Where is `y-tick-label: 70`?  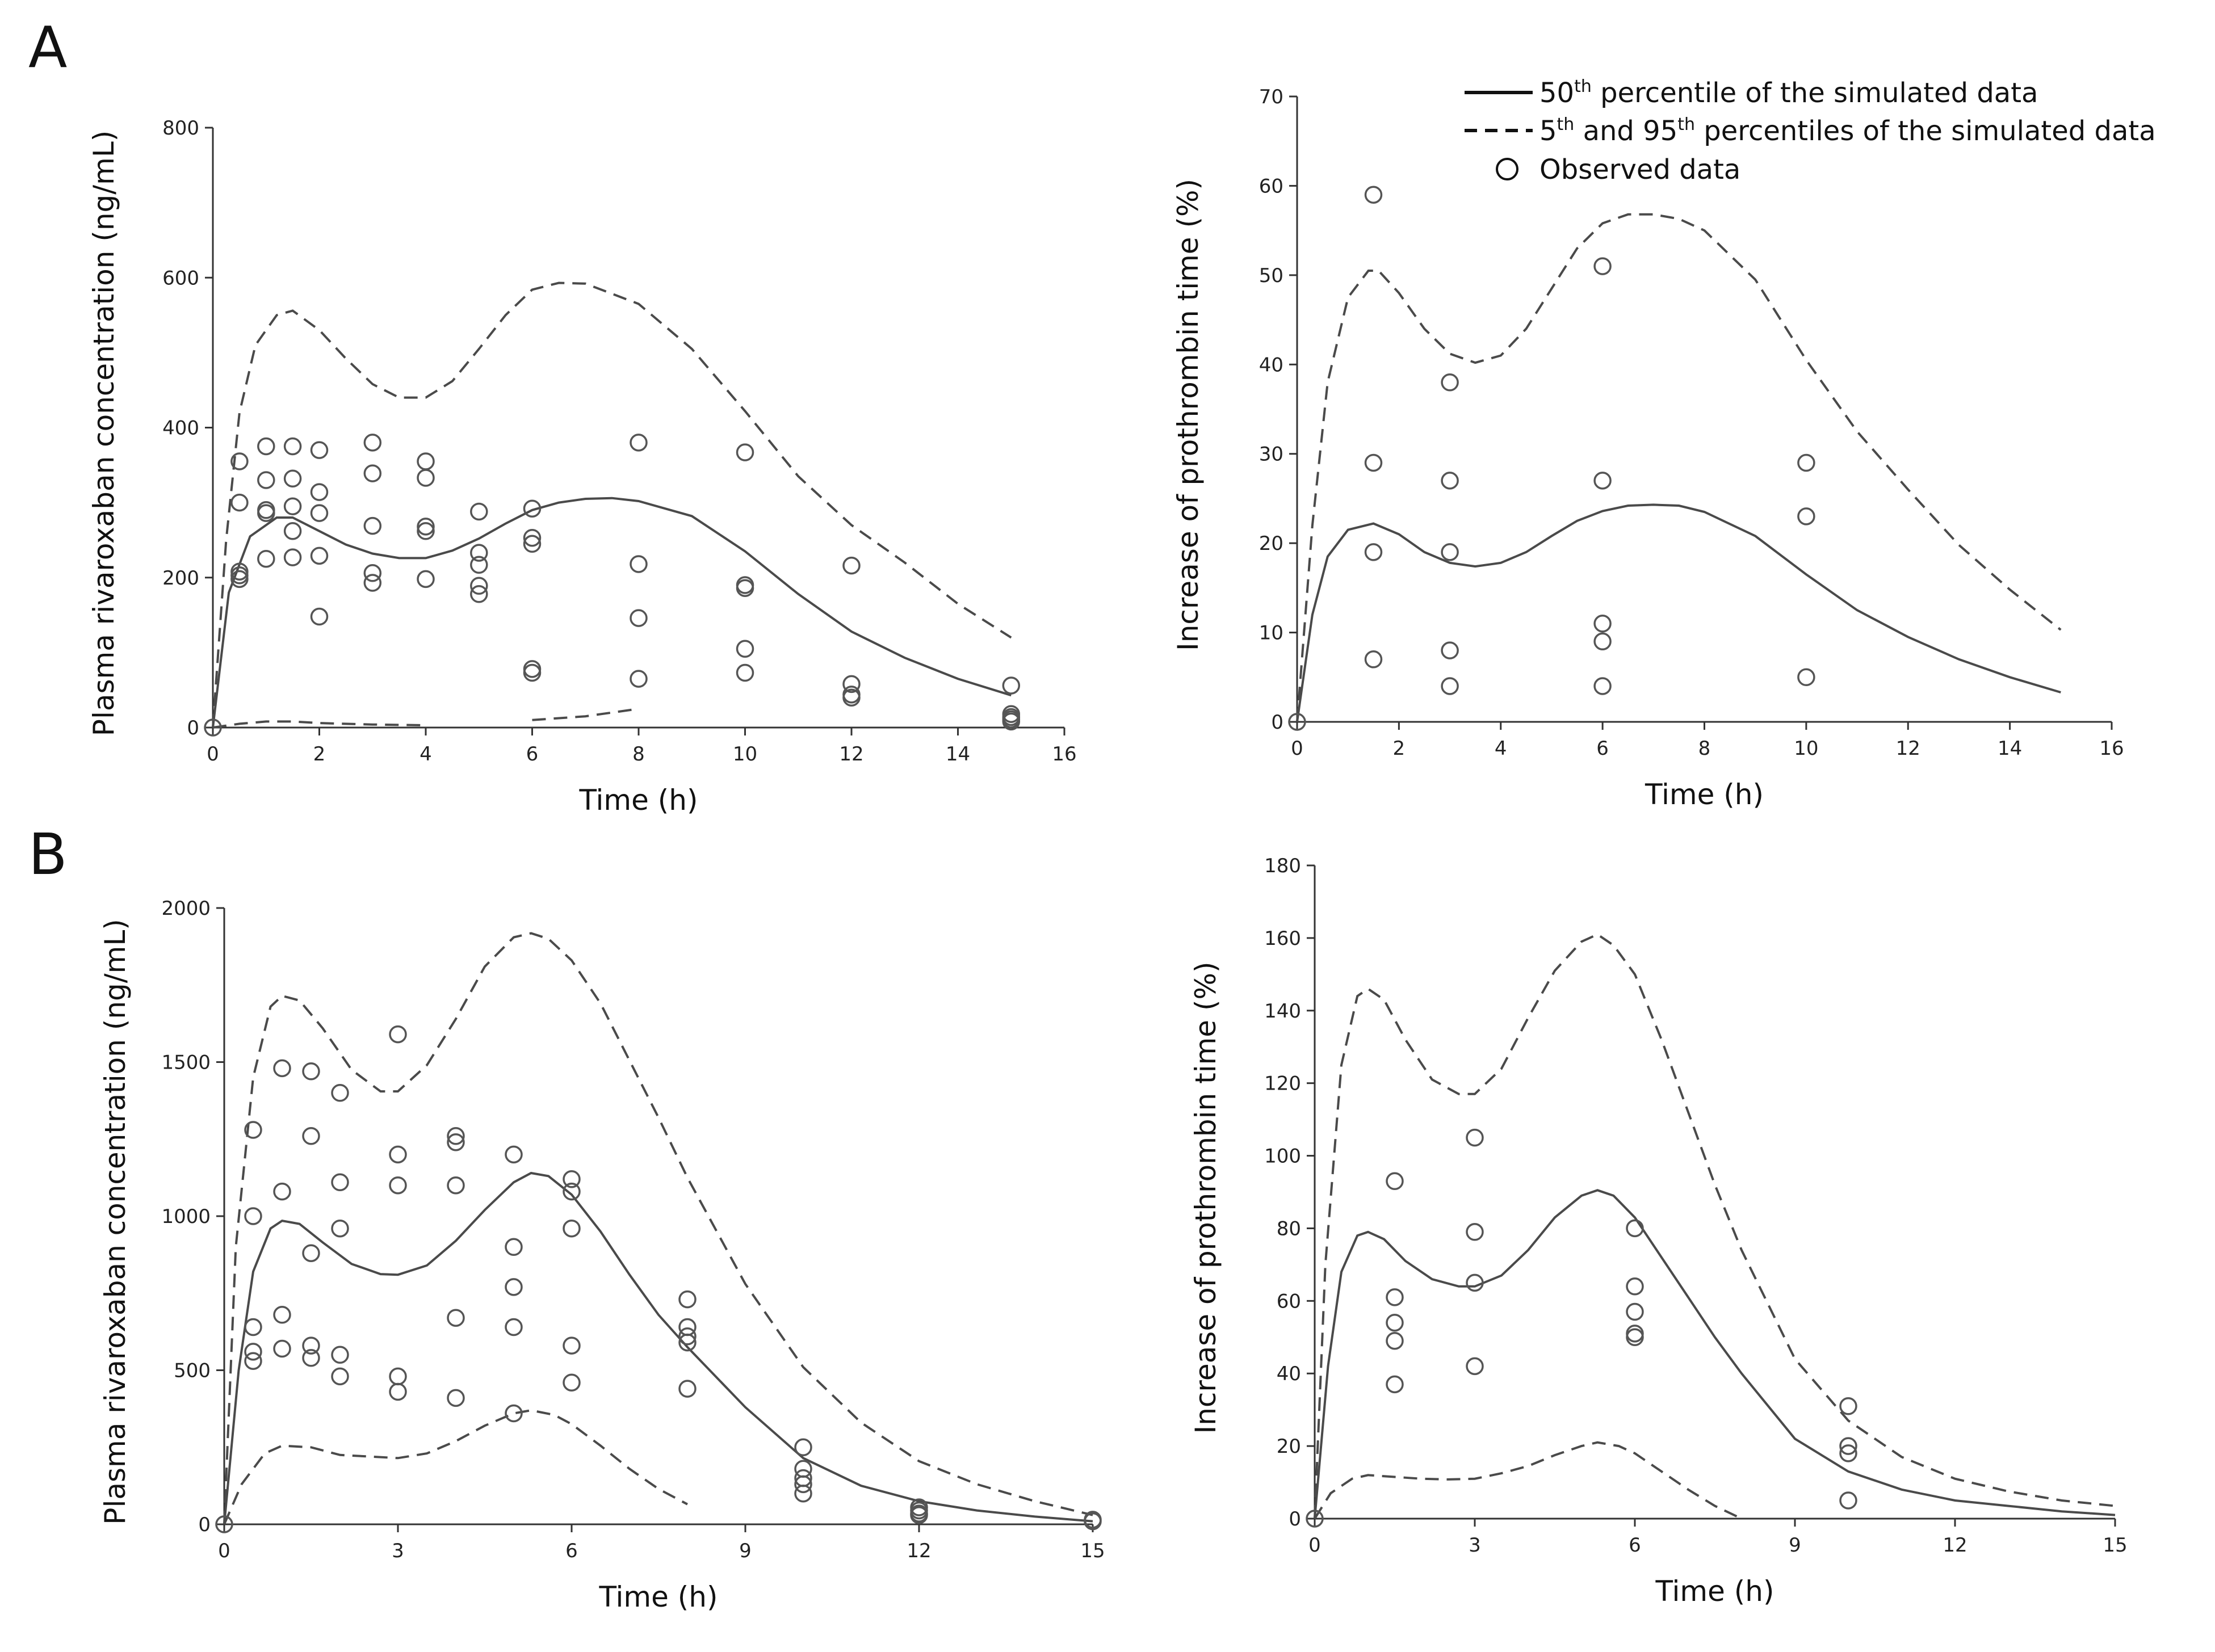
y-tick-label: 70 is located at coordinates (1271, 97).